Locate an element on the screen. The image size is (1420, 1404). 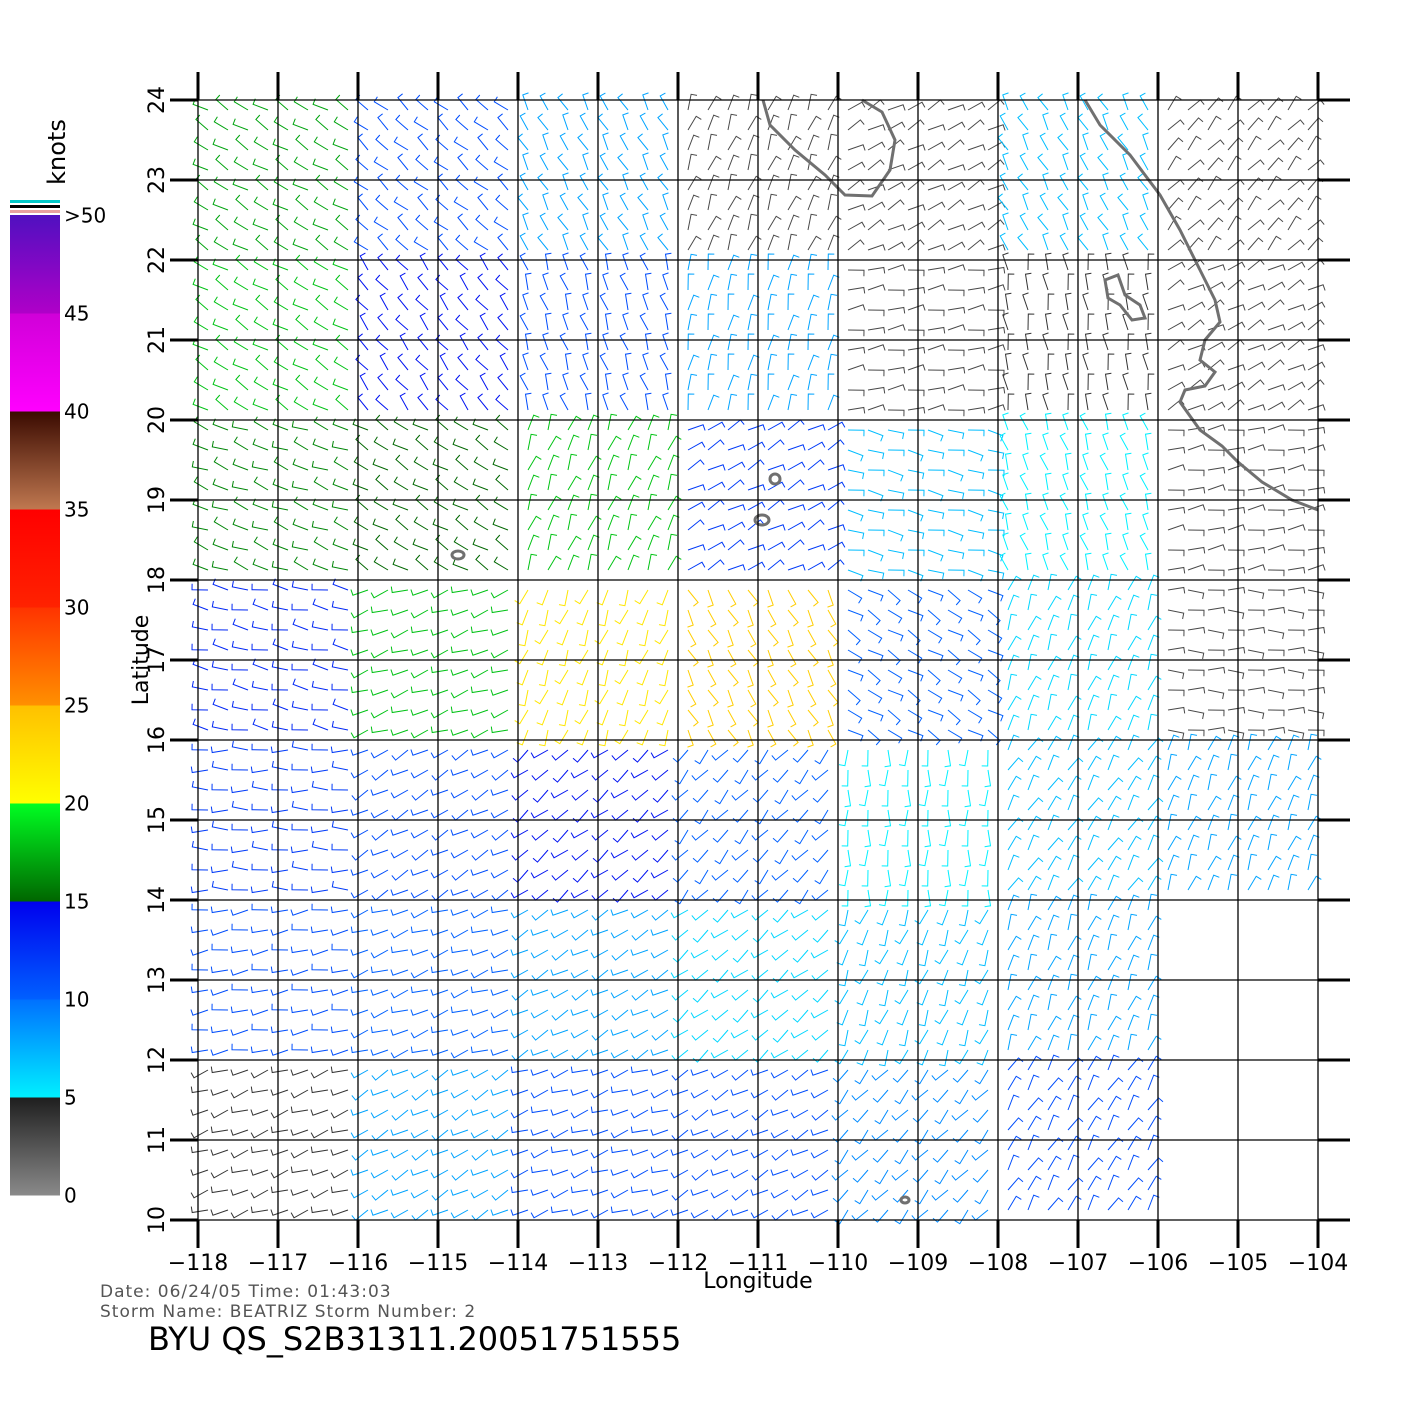
info-line: Storm Name: BEATRIZ Storm Number: 2 is located at coordinates (288, 1312).